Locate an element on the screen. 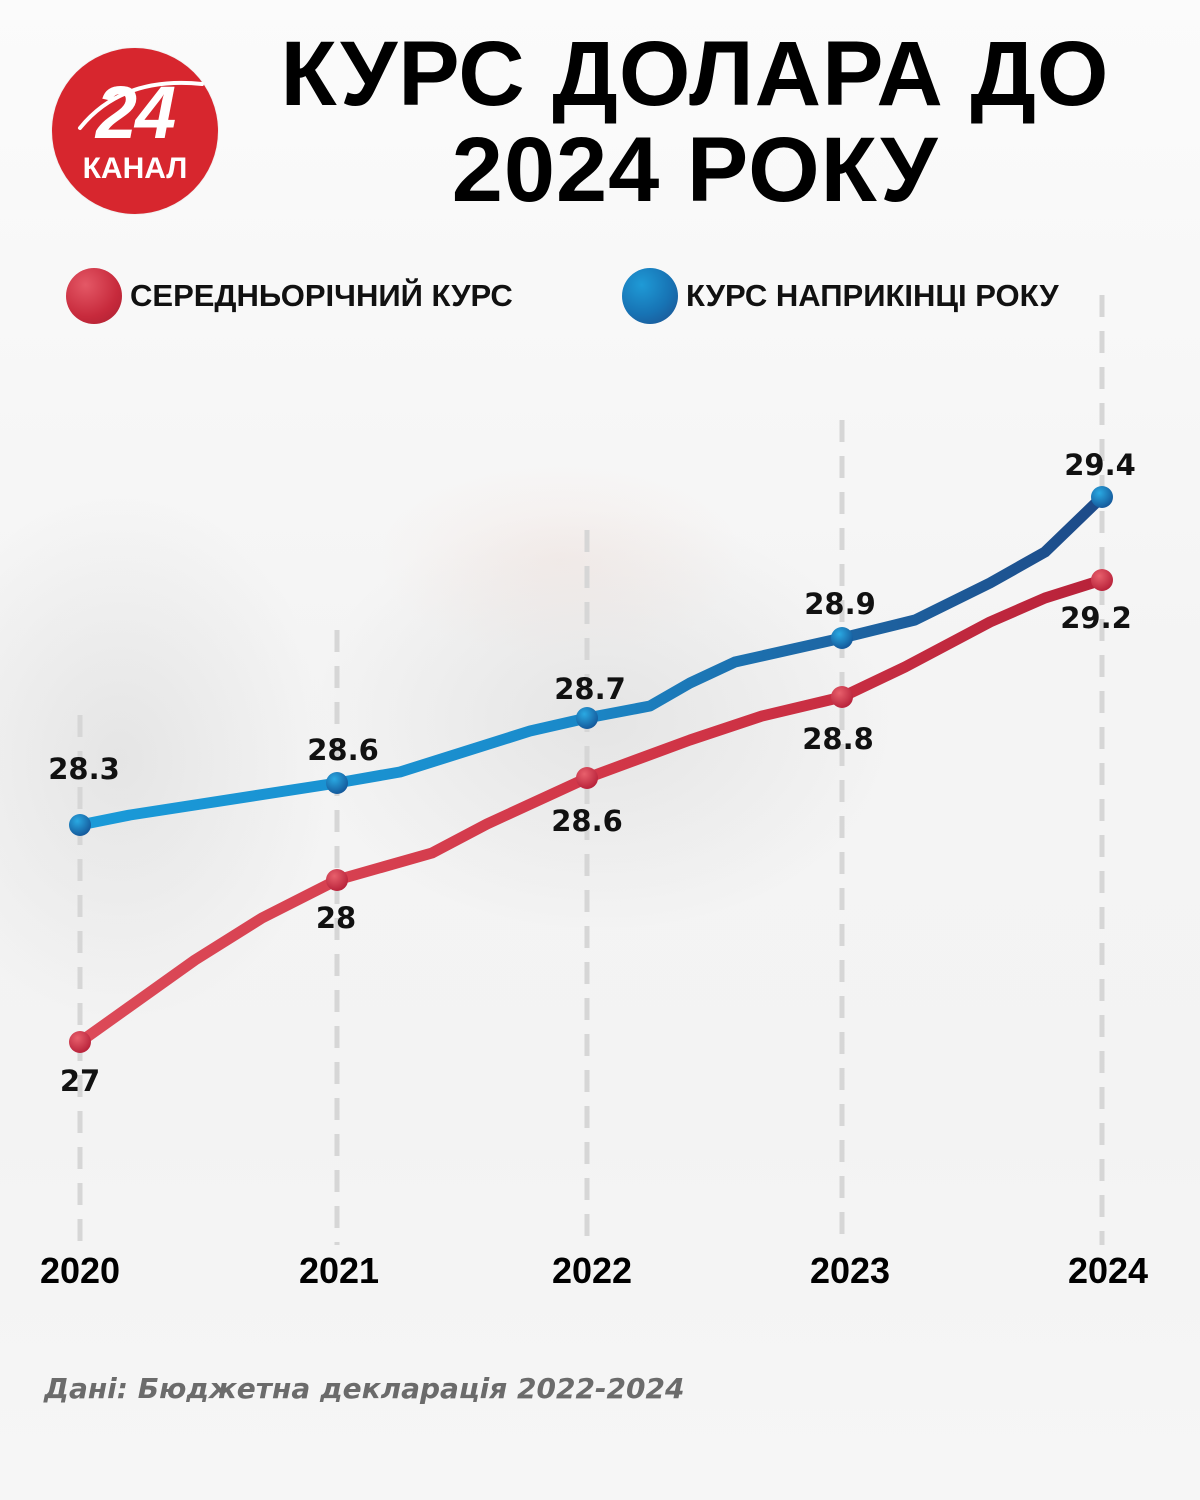  blue-circle-icon is located at coordinates (650, 296).